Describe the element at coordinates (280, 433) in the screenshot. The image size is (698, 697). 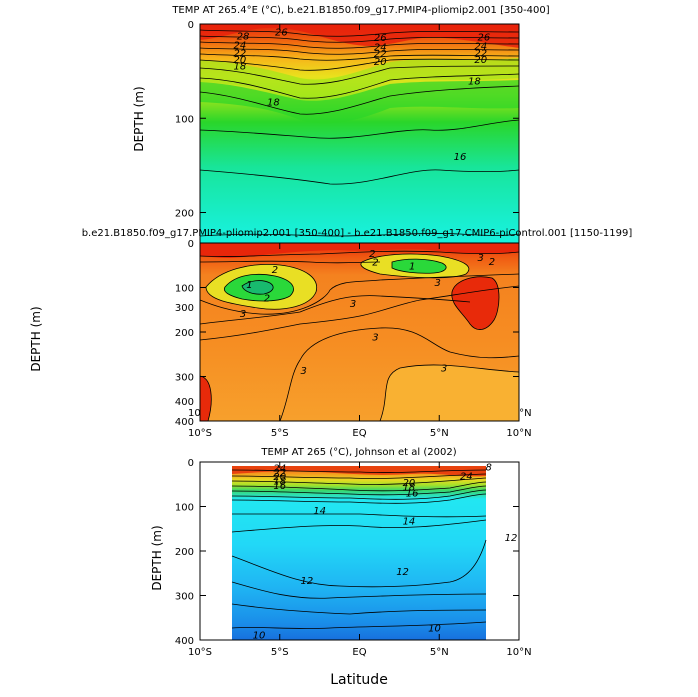
I see `x-tick-label: 5°S` at that location.